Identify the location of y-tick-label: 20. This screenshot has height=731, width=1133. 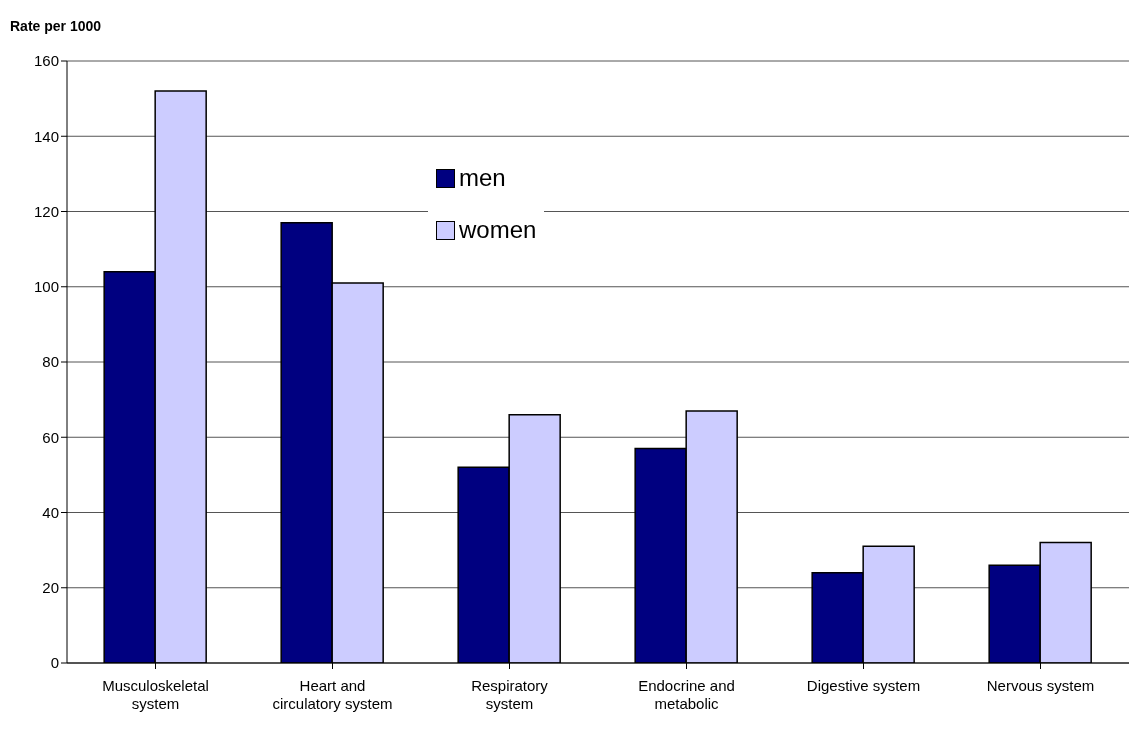
(50, 588).